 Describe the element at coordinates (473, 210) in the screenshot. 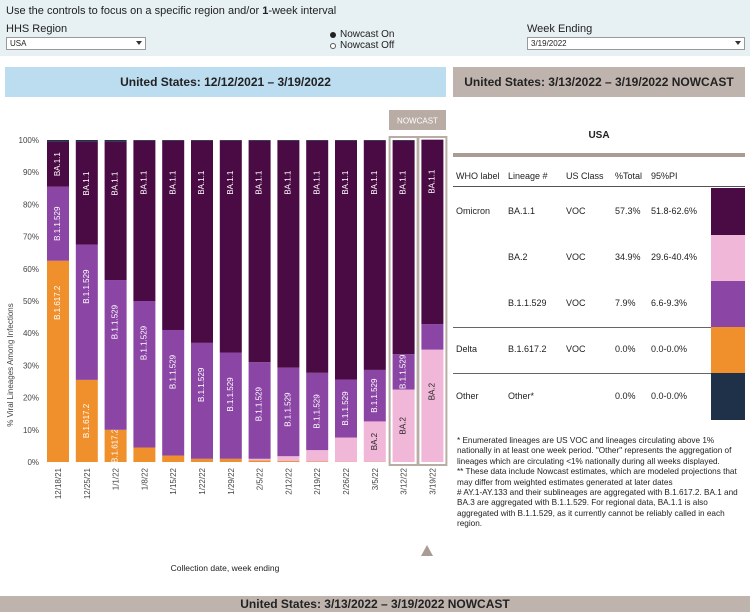

I see `table-cell: Omicron` at that location.